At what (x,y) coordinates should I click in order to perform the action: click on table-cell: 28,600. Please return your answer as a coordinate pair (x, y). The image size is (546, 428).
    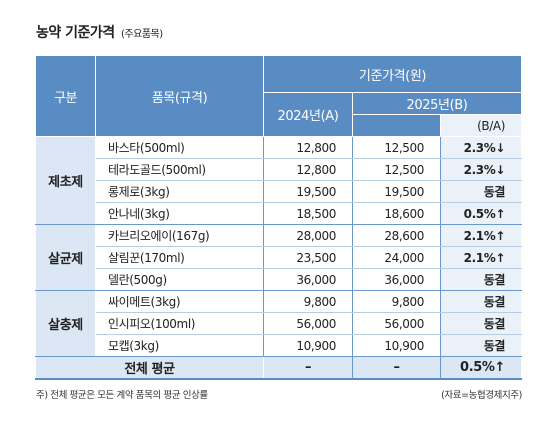
    Looking at the image, I should click on (396, 235).